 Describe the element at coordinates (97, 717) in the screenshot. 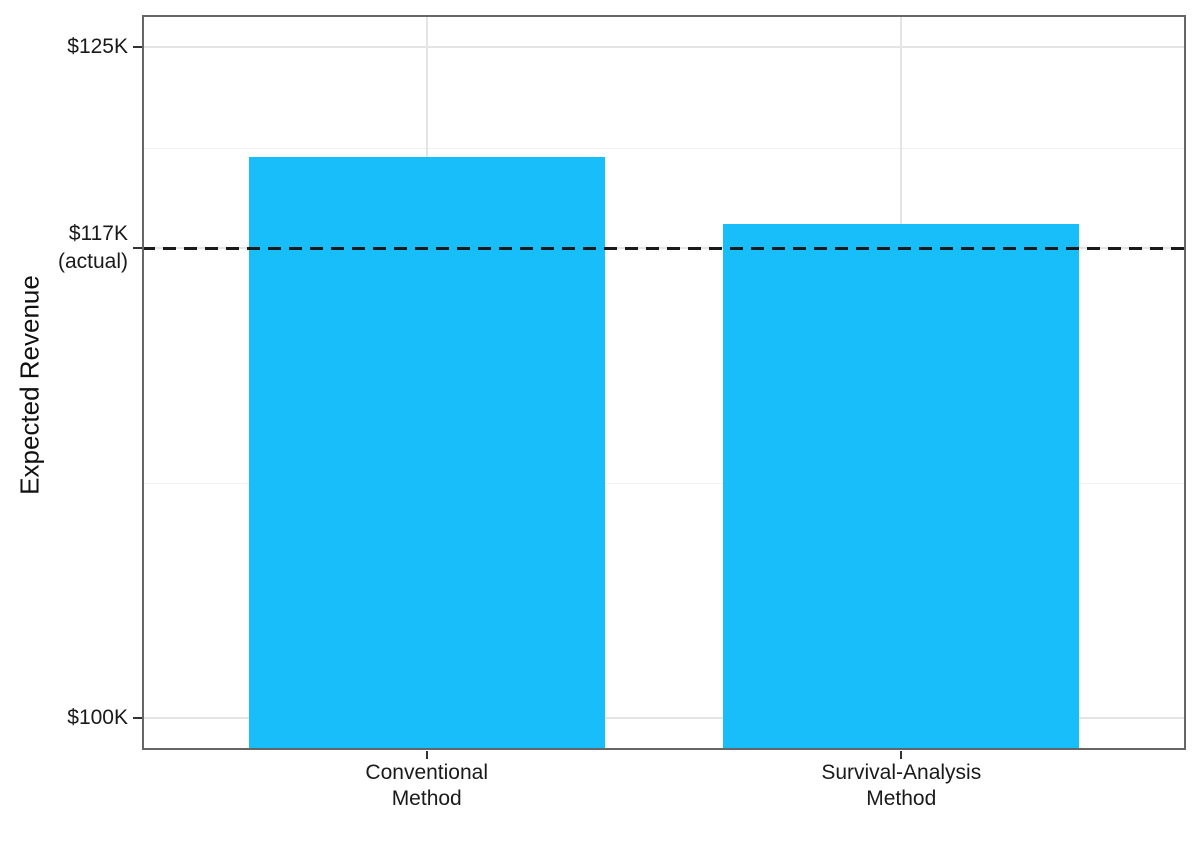

I see `y-tick-label-100k: $100K` at that location.